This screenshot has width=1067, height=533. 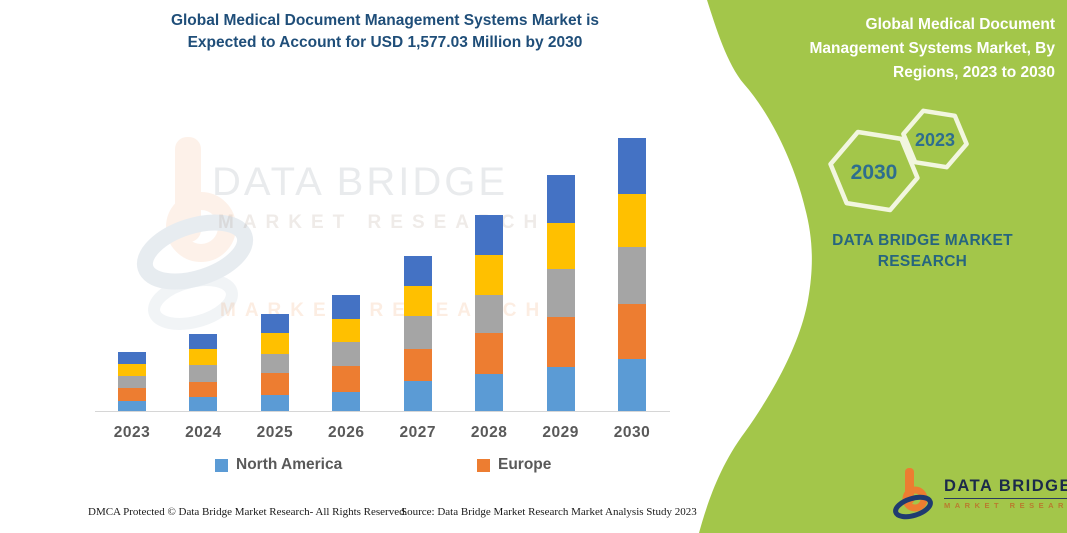 I want to click on bar-segment-2025-unlabeled-yellow-region, so click(x=274, y=344).